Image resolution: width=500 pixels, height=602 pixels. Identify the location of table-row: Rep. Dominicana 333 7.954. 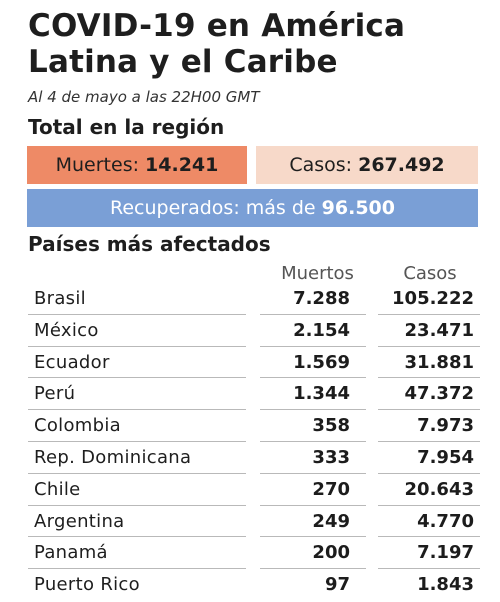
(255, 459).